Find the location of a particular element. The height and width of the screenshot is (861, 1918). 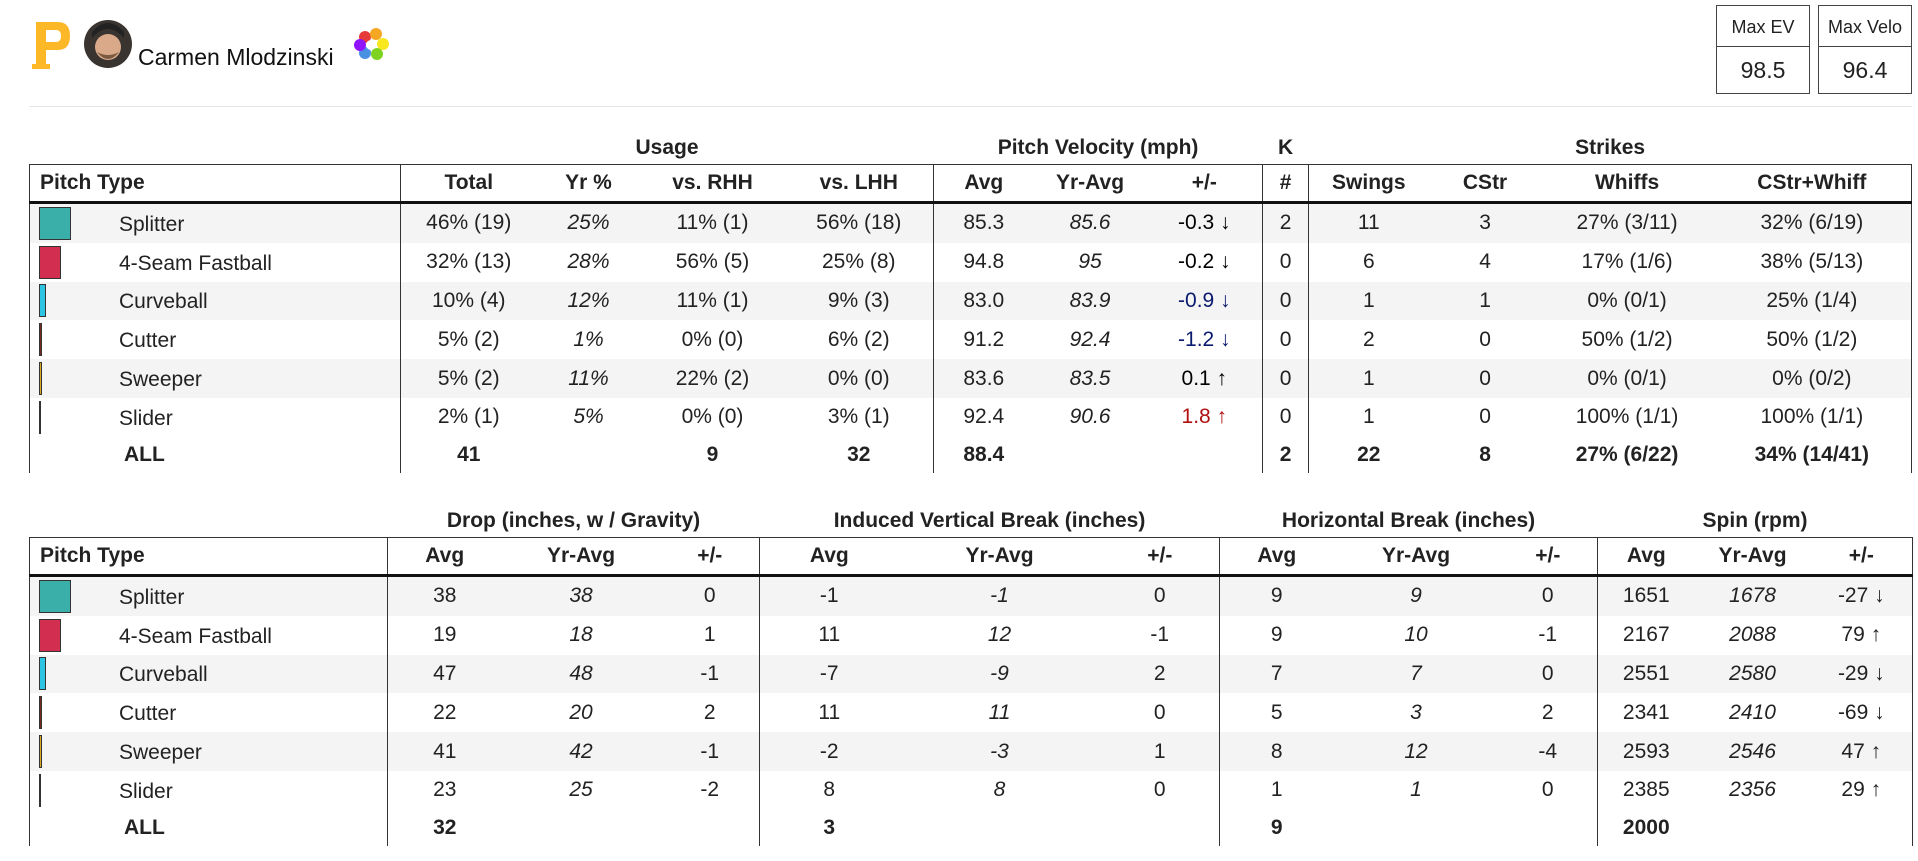

cell: -27 ↓ is located at coordinates (1862, 595).